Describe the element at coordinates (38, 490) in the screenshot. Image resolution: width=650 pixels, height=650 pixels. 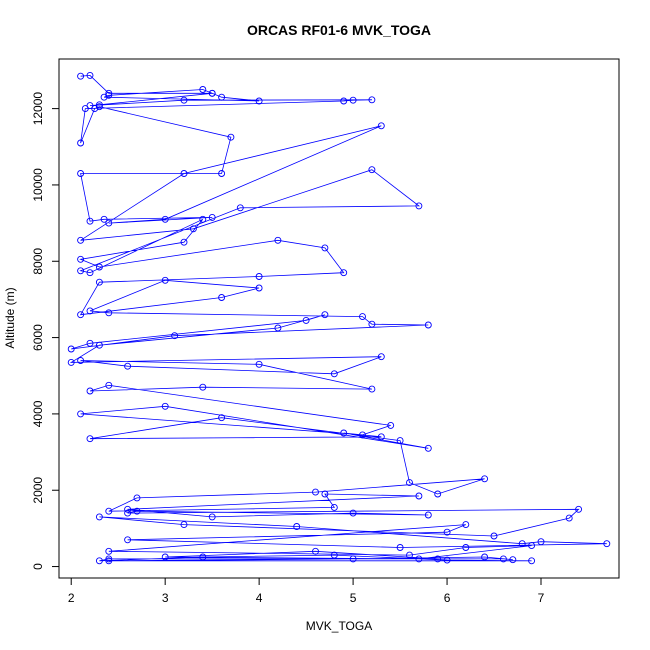
I see `y-tick-label: 2000` at that location.